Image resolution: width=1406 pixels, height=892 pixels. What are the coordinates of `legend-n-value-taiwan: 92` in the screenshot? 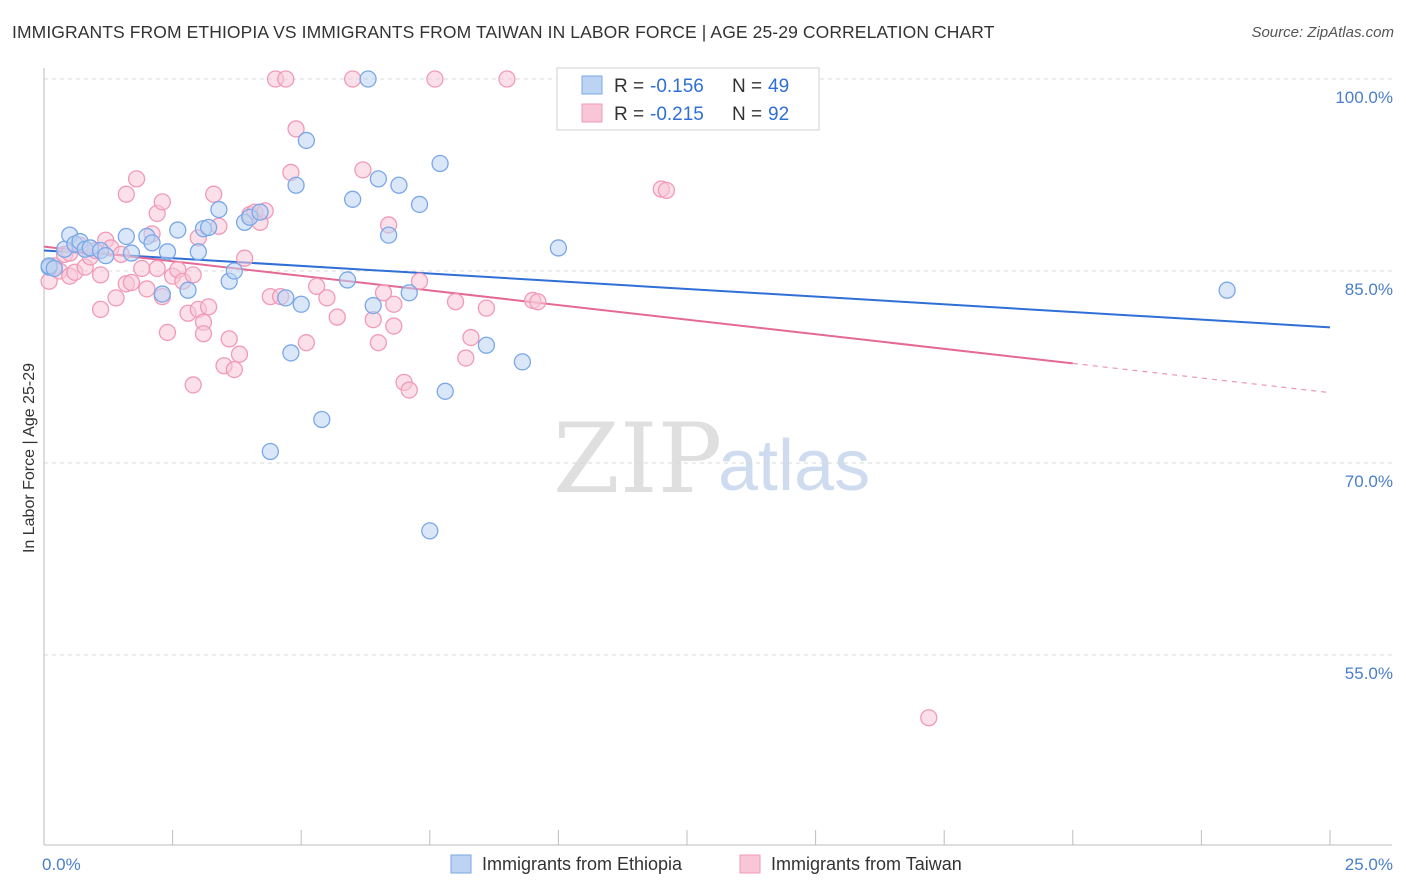 It's located at (778, 114).